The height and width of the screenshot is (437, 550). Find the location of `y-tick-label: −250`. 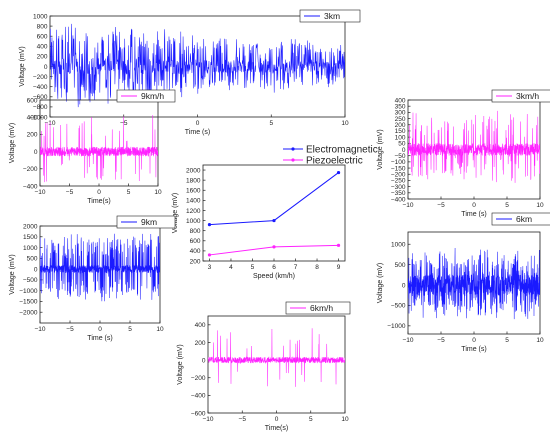

y-tick-label: −250 is located at coordinates (398, 181).